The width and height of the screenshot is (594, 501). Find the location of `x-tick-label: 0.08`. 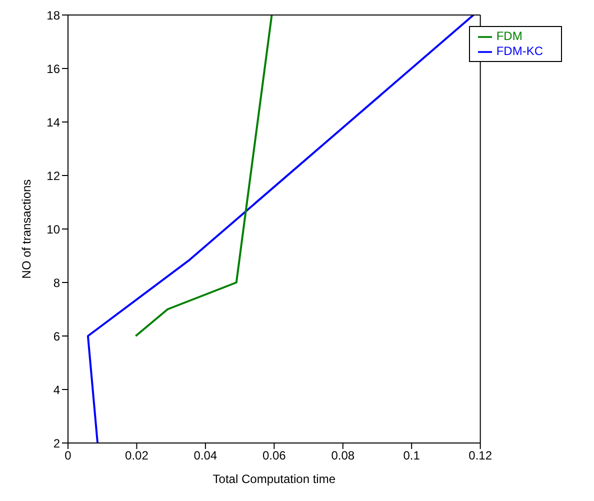

x-tick-label: 0.08 is located at coordinates (343, 455).